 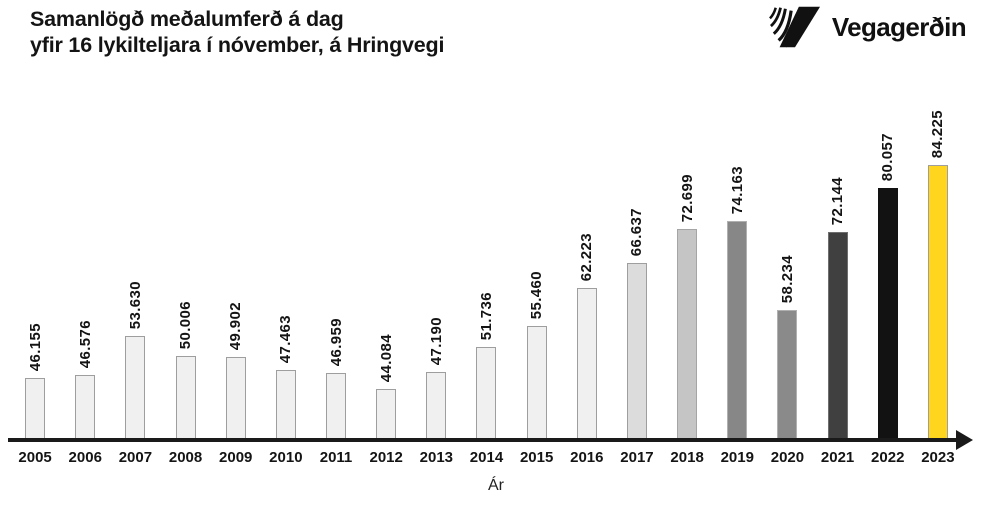 I want to click on bar-column-2020: 58.234, so click(x=787, y=269).